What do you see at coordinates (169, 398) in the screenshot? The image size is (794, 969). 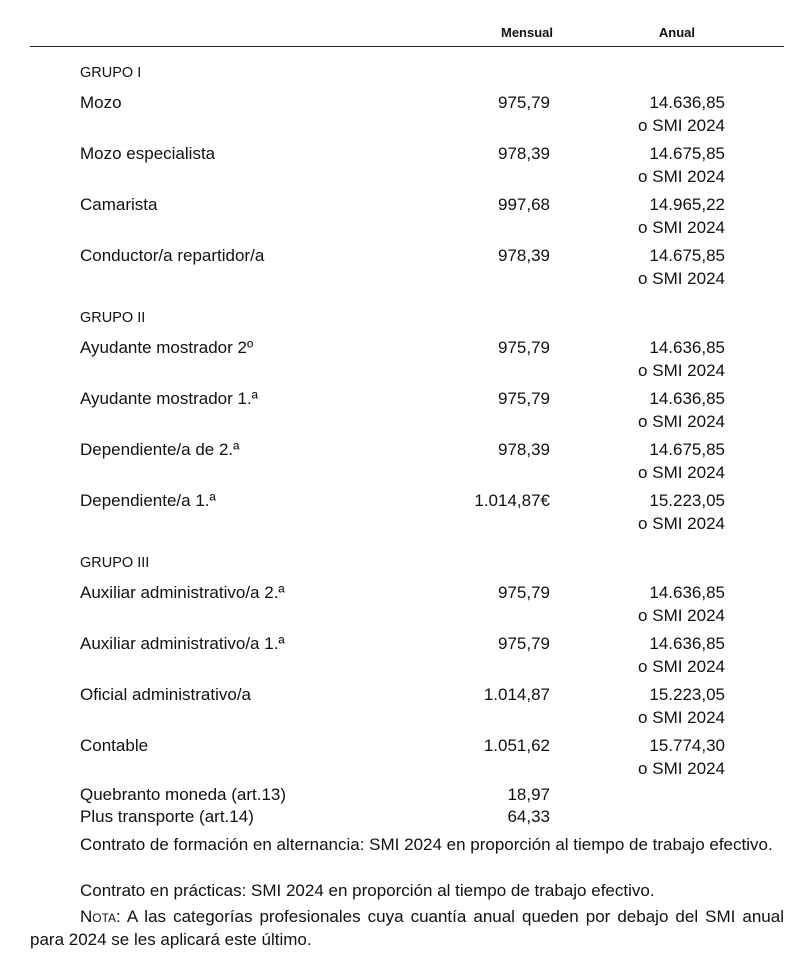 I see `row-name: Ayudante mostrador 1.ª` at bounding box center [169, 398].